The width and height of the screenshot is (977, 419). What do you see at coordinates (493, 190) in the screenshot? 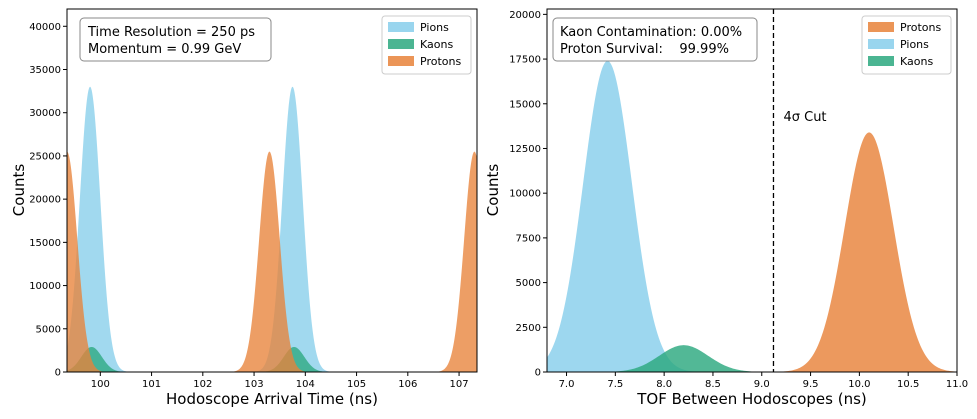
I see `right-y-axis-label: Counts` at bounding box center [493, 190].